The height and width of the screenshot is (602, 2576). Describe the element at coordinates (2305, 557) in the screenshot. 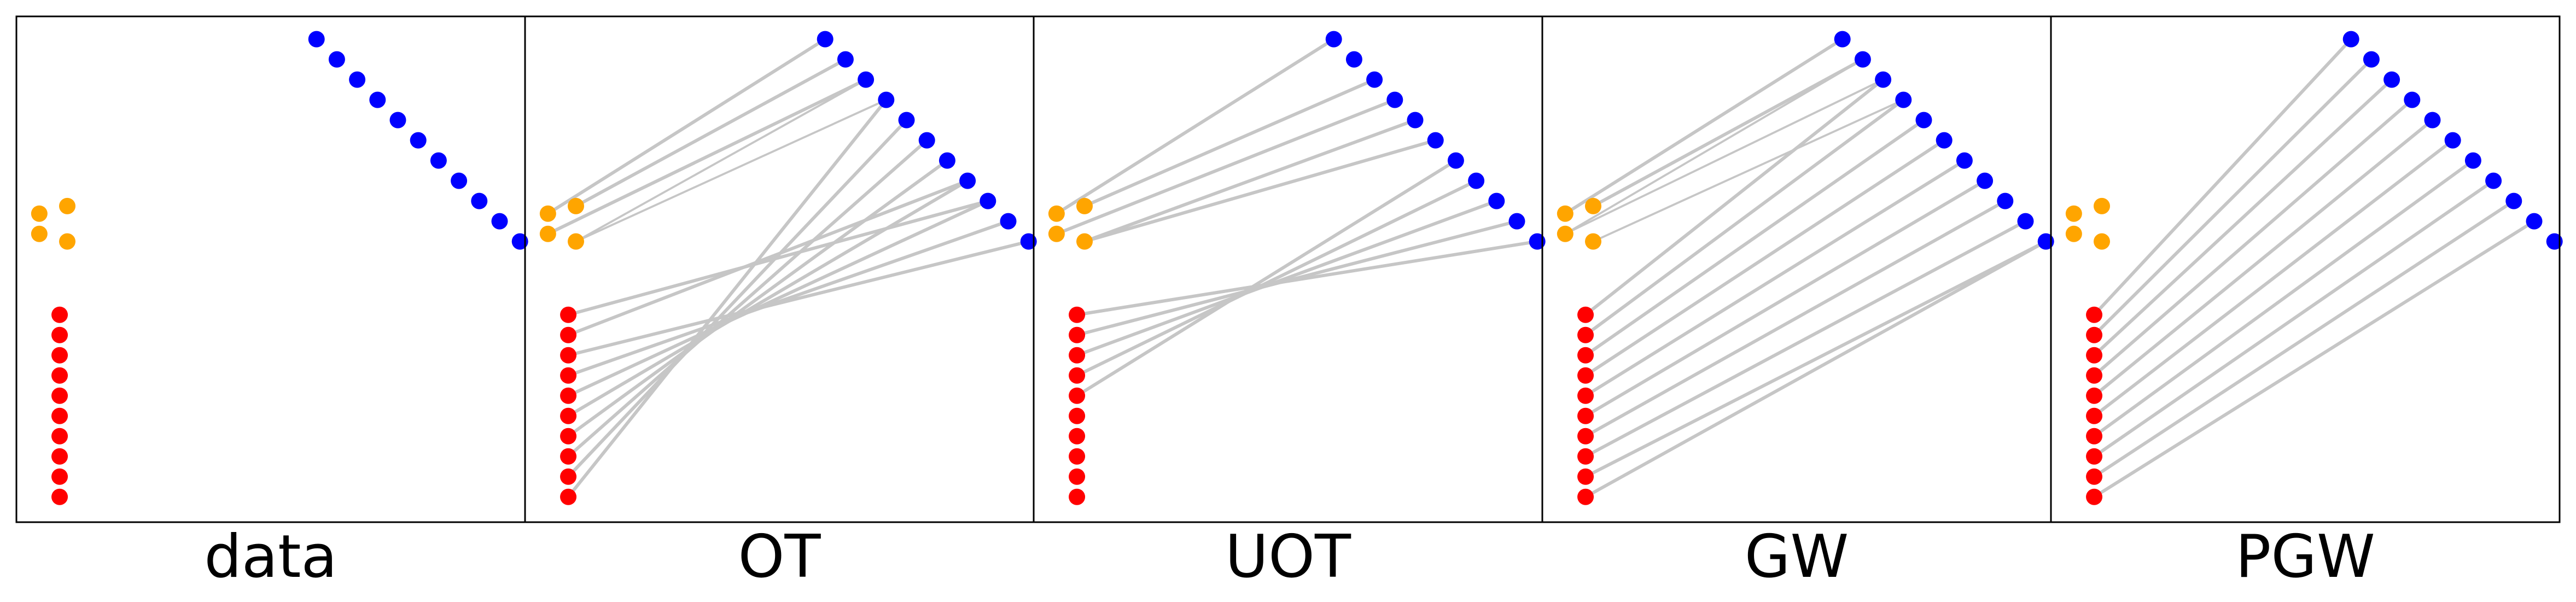

I see `panel-label: PGW` at that location.